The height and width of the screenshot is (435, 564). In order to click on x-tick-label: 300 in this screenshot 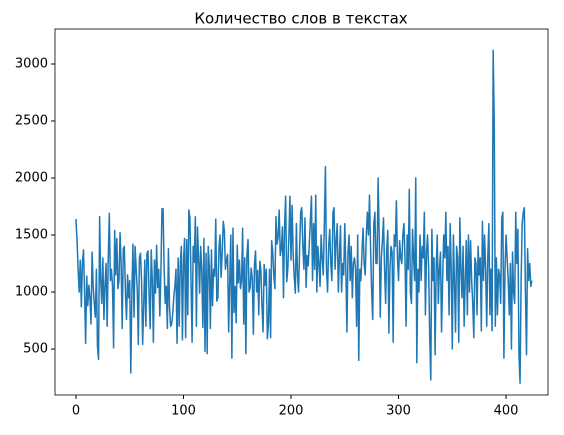, I will do `click(398, 411)`.